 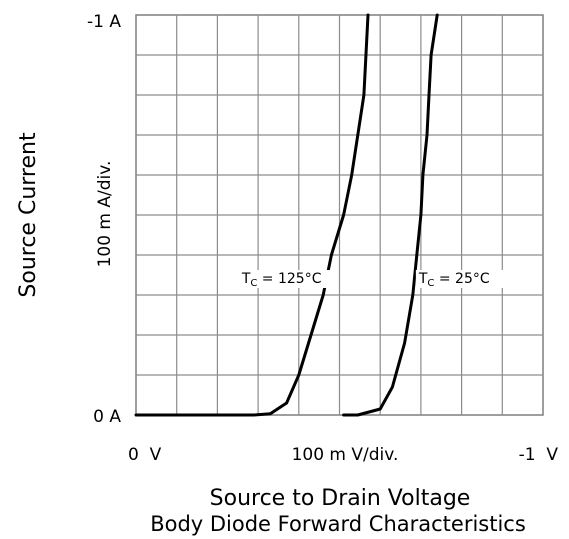 What do you see at coordinates (104, 22) in the screenshot?
I see `y-tick-label-top: -1 A` at bounding box center [104, 22].